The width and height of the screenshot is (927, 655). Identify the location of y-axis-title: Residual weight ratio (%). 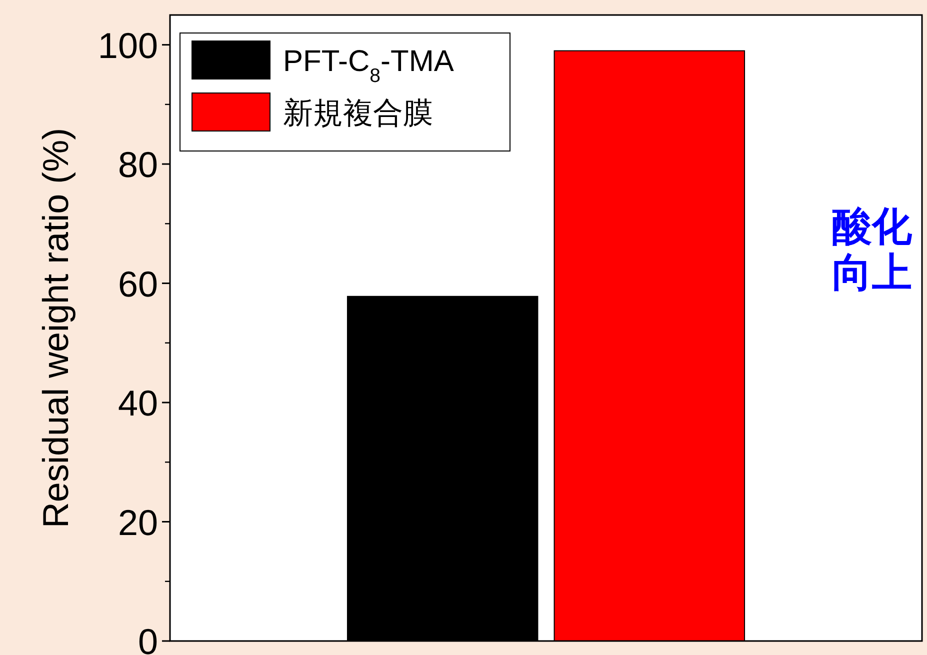
(55, 328).